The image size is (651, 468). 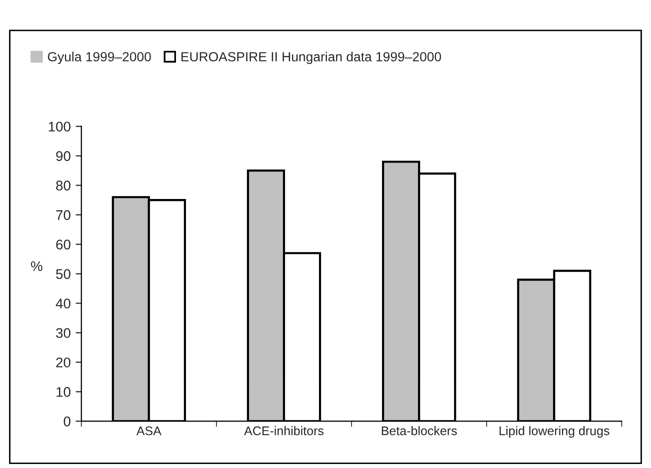 I want to click on y-tick-label: 100, so click(x=59, y=127).